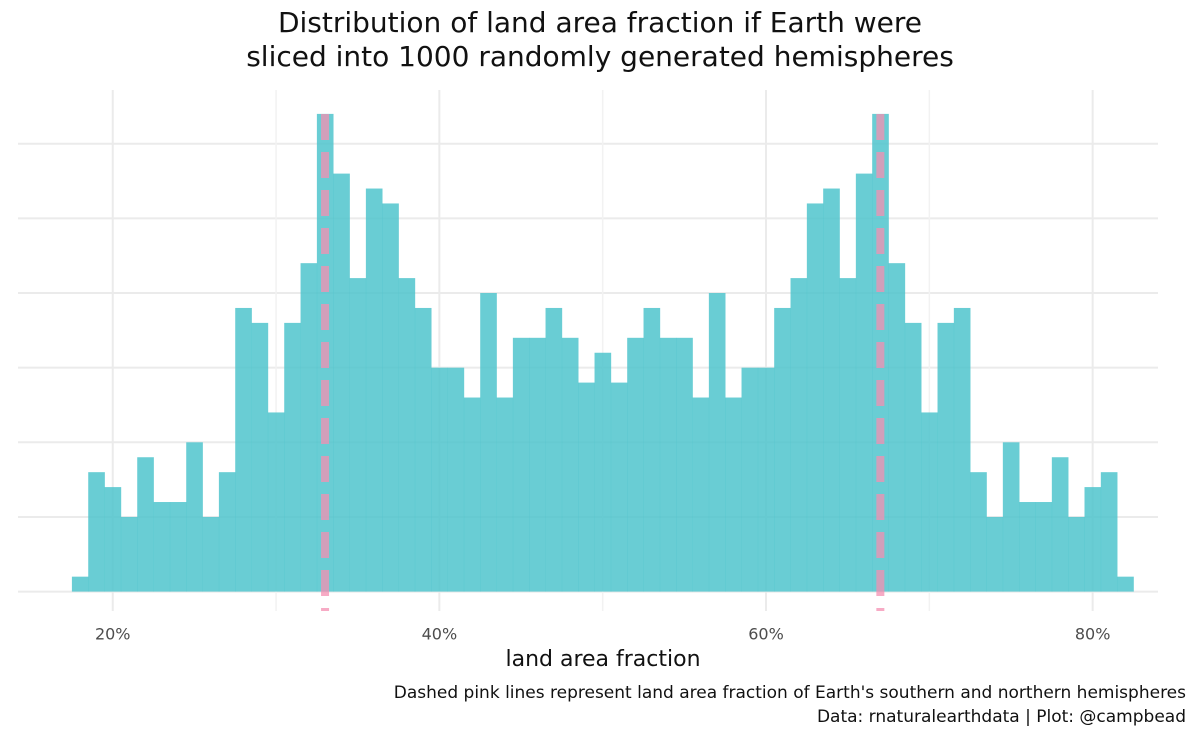 The height and width of the screenshot is (741, 1200). I want to click on x-tick-label: 20%, so click(113, 634).